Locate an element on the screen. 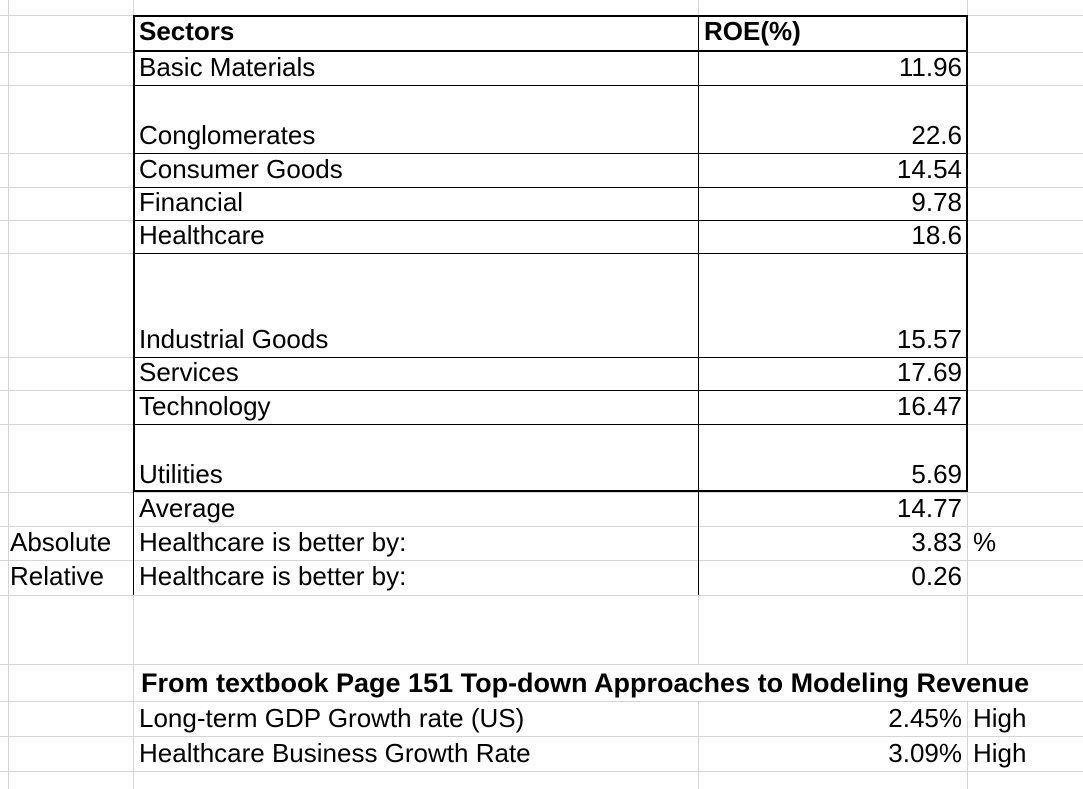 Image resolution: width=1083 pixels, height=789 pixels. table-border-top is located at coordinates (550, 16).